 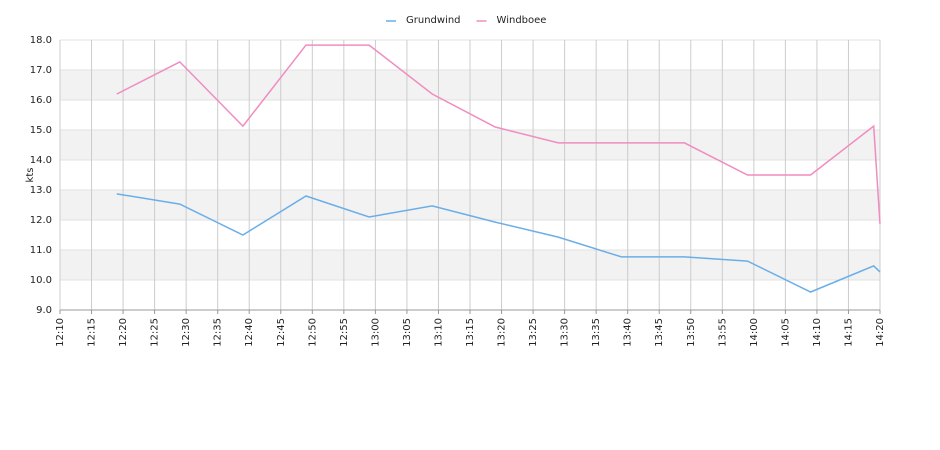 I want to click on x-tick-label: 12:15, so click(x=92, y=332).